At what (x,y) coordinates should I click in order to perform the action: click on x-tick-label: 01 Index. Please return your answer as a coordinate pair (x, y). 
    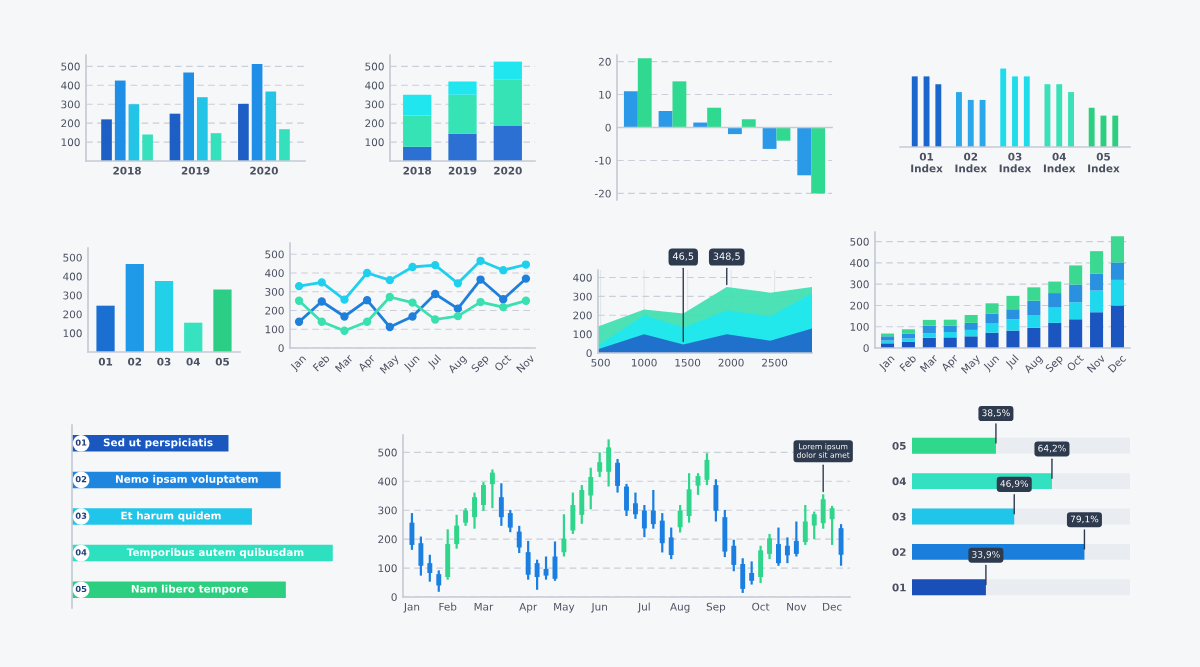
    Looking at the image, I should click on (927, 162).